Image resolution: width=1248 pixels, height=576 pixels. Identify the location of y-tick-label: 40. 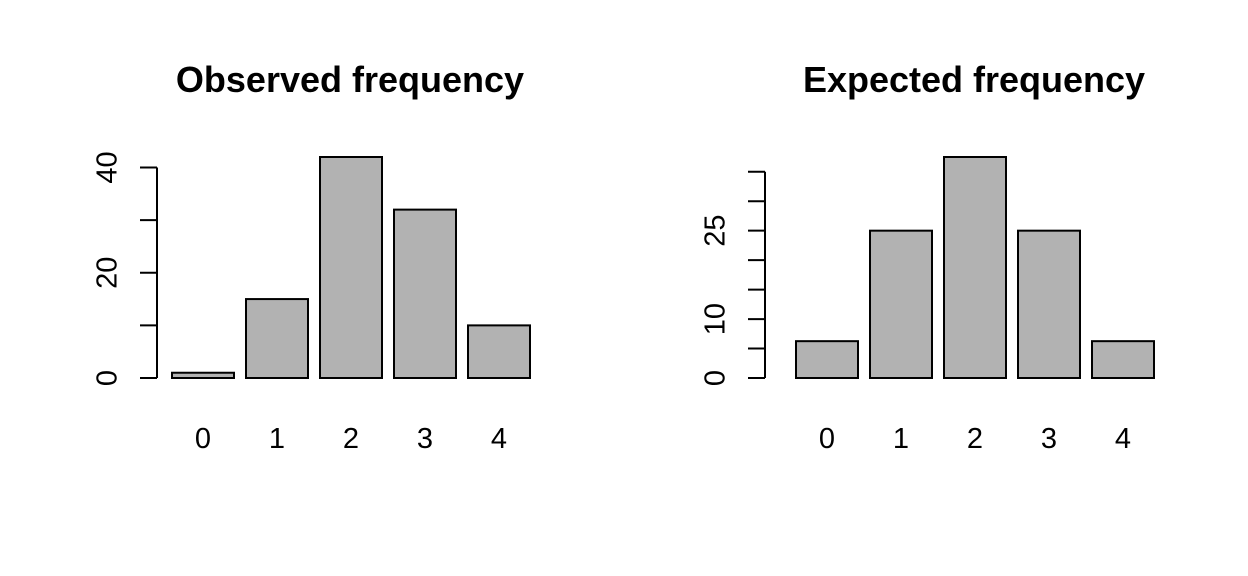
(108, 167).